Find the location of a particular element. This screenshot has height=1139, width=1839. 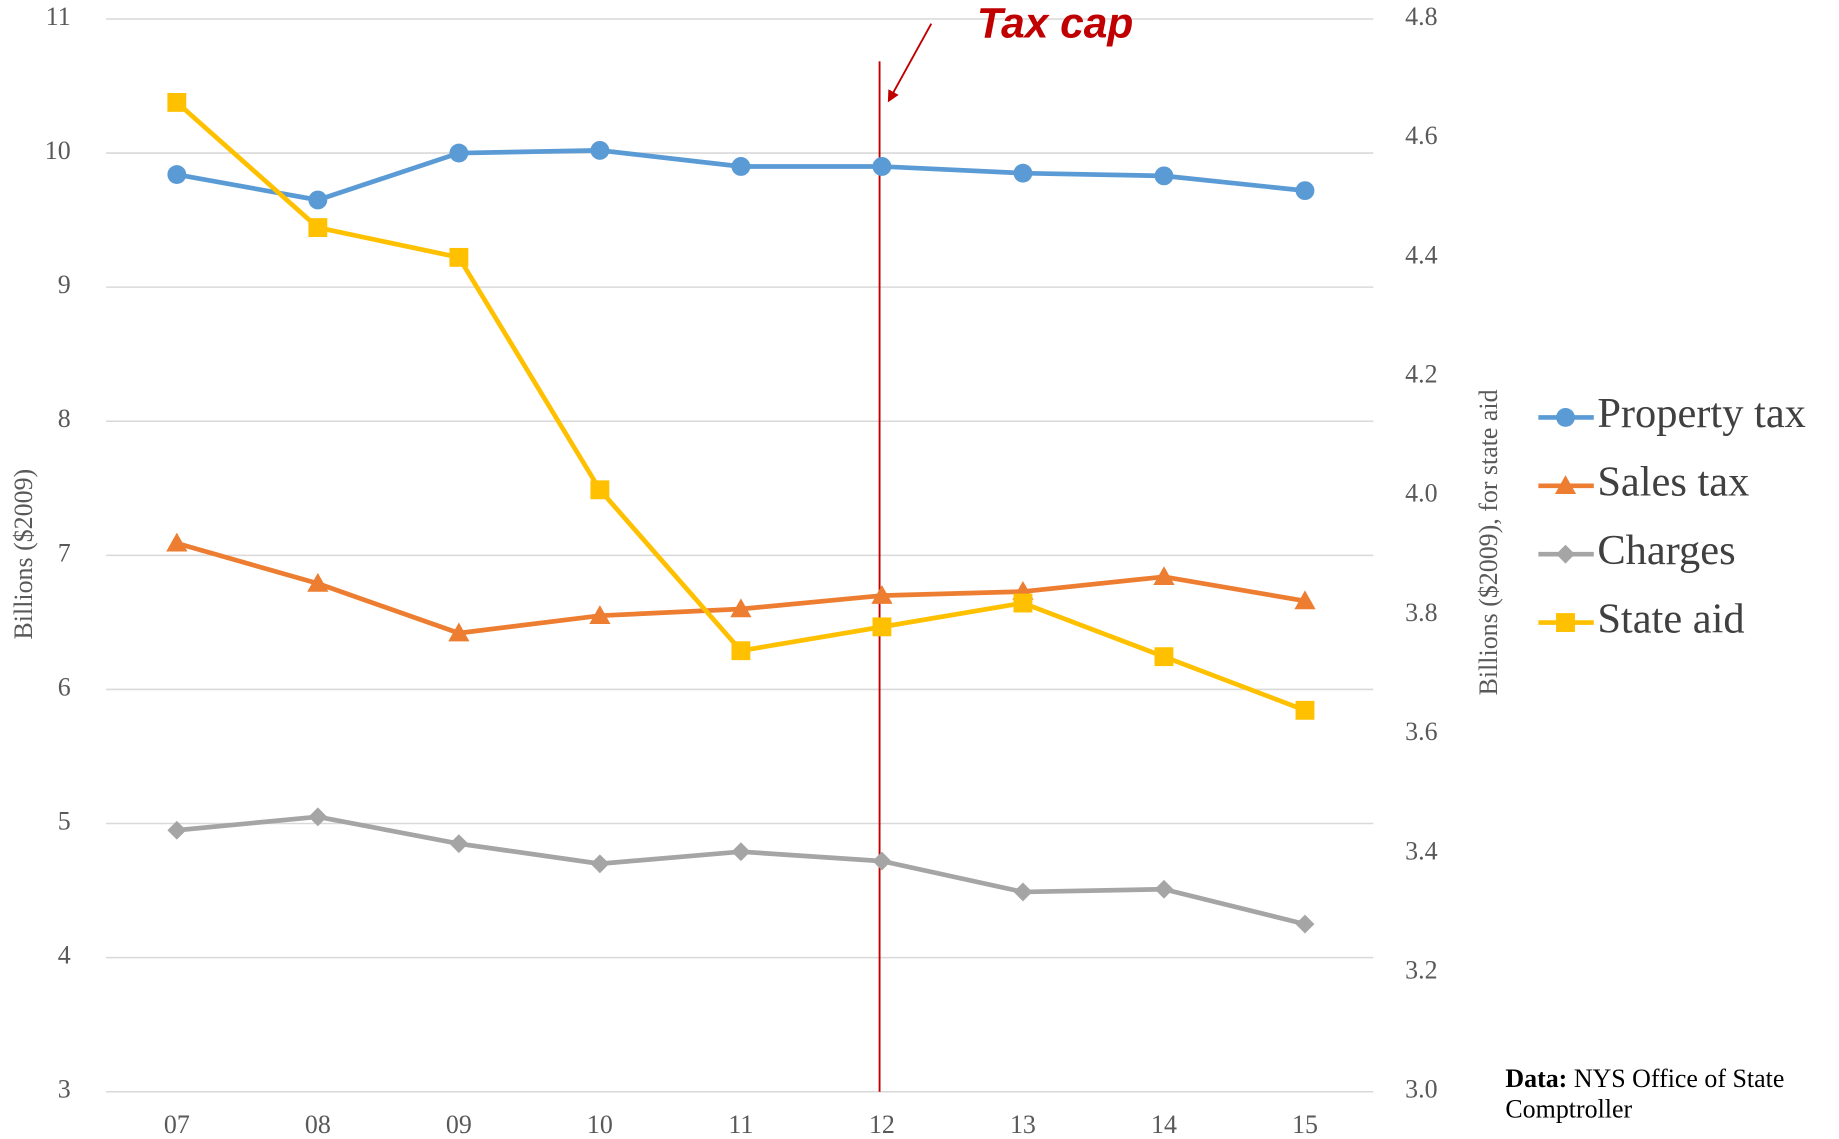

tax-cap-label: Tax cap is located at coordinates (1055, 23).